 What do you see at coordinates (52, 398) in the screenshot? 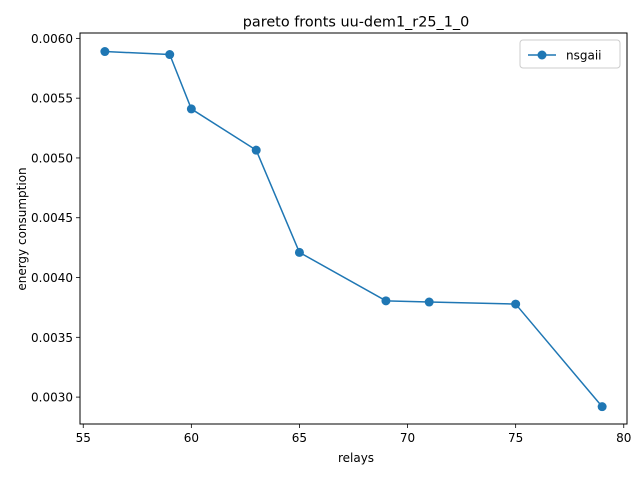
I see `y-tick-label: 0.0030` at bounding box center [52, 398].